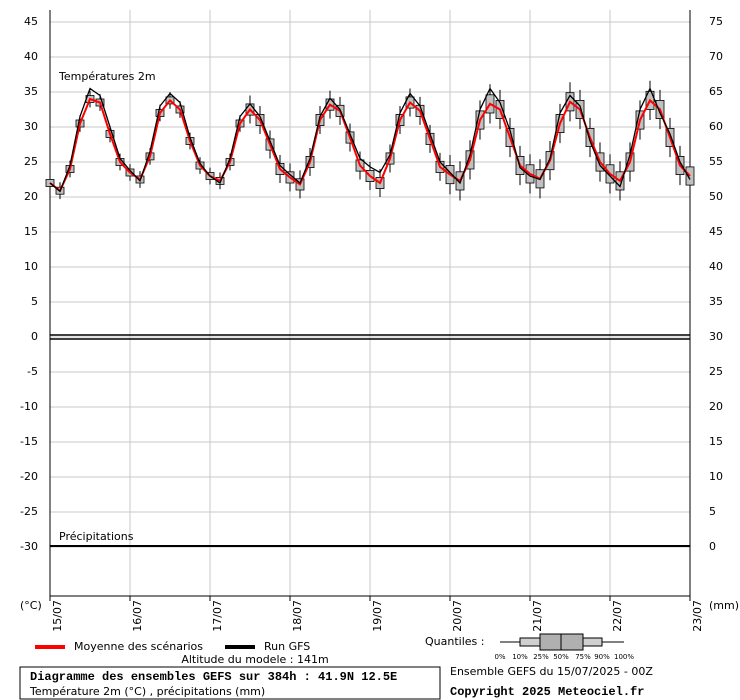 Image resolution: width=740 pixels, height=700 pixels. What do you see at coordinates (561, 657) in the screenshot?
I see `quantile-label: 50%` at bounding box center [561, 657].